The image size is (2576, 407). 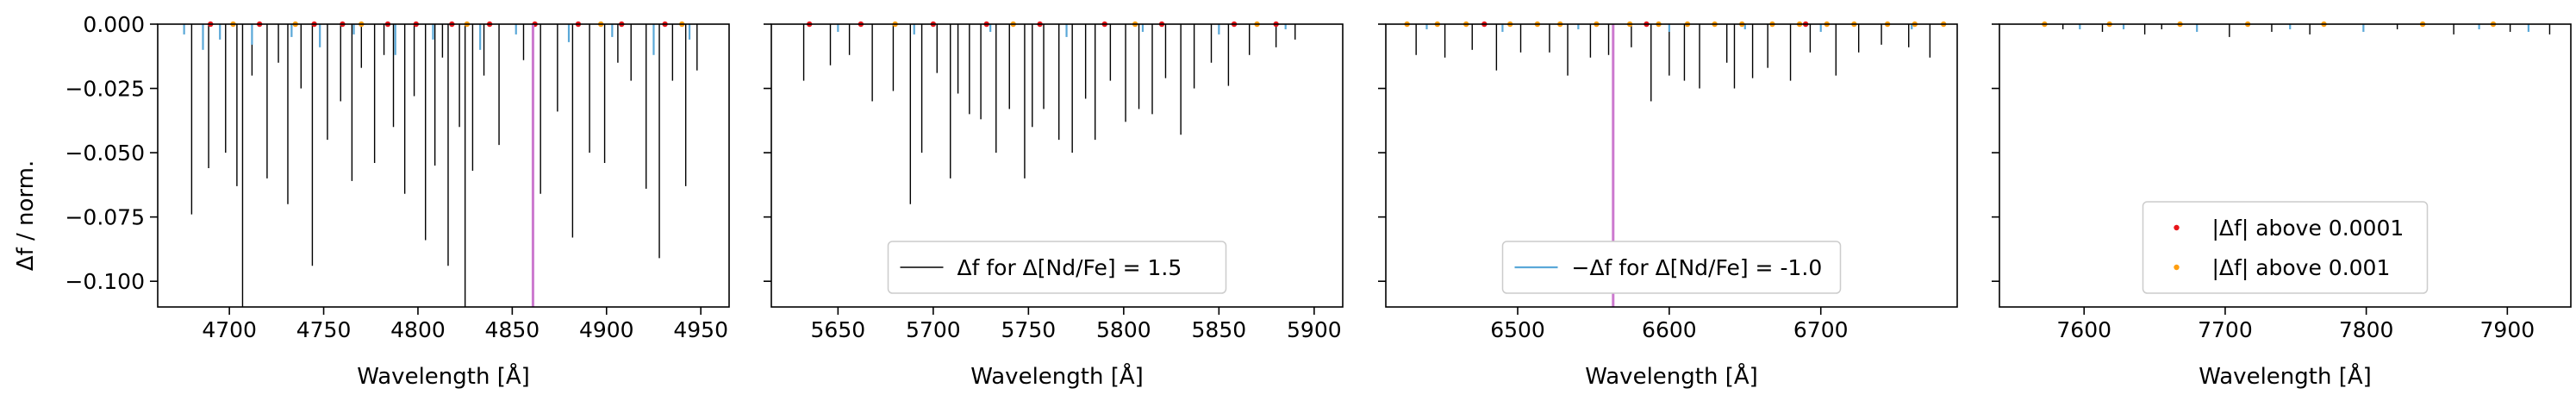 What do you see at coordinates (1029, 329) in the screenshot?
I see `x-tick-label: 5750` at bounding box center [1029, 329].